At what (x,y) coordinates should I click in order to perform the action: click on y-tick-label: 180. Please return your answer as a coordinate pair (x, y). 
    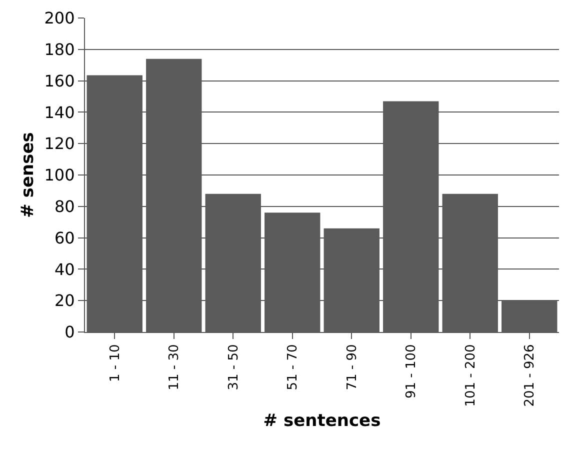
    Looking at the image, I should click on (59, 49).